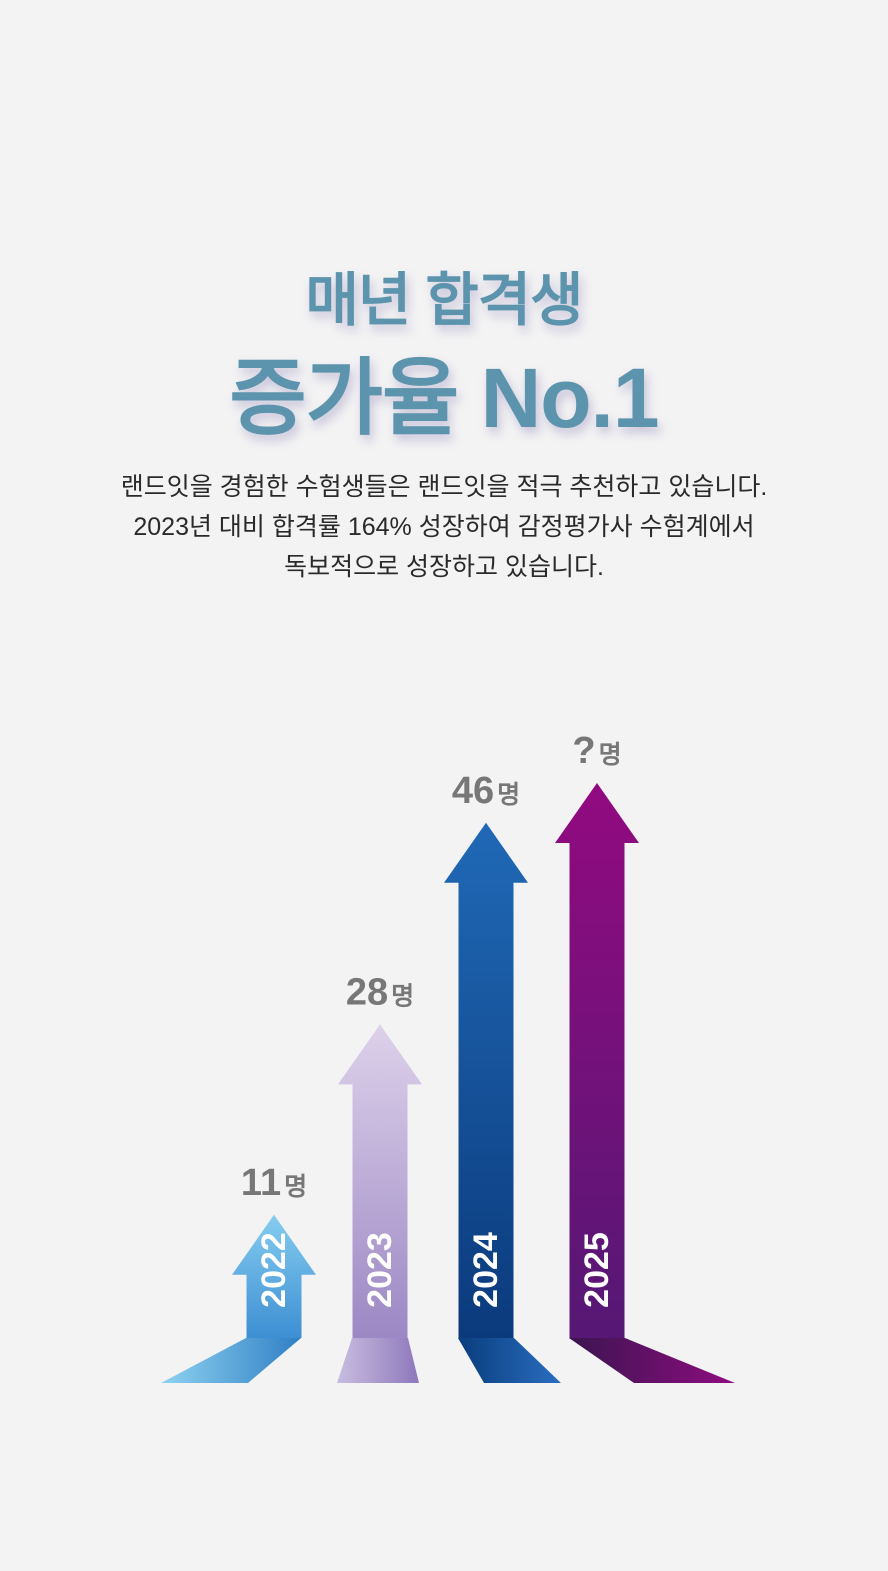  Describe the element at coordinates (509, 1360) in the screenshot. I see `arrow-base-2024` at that location.